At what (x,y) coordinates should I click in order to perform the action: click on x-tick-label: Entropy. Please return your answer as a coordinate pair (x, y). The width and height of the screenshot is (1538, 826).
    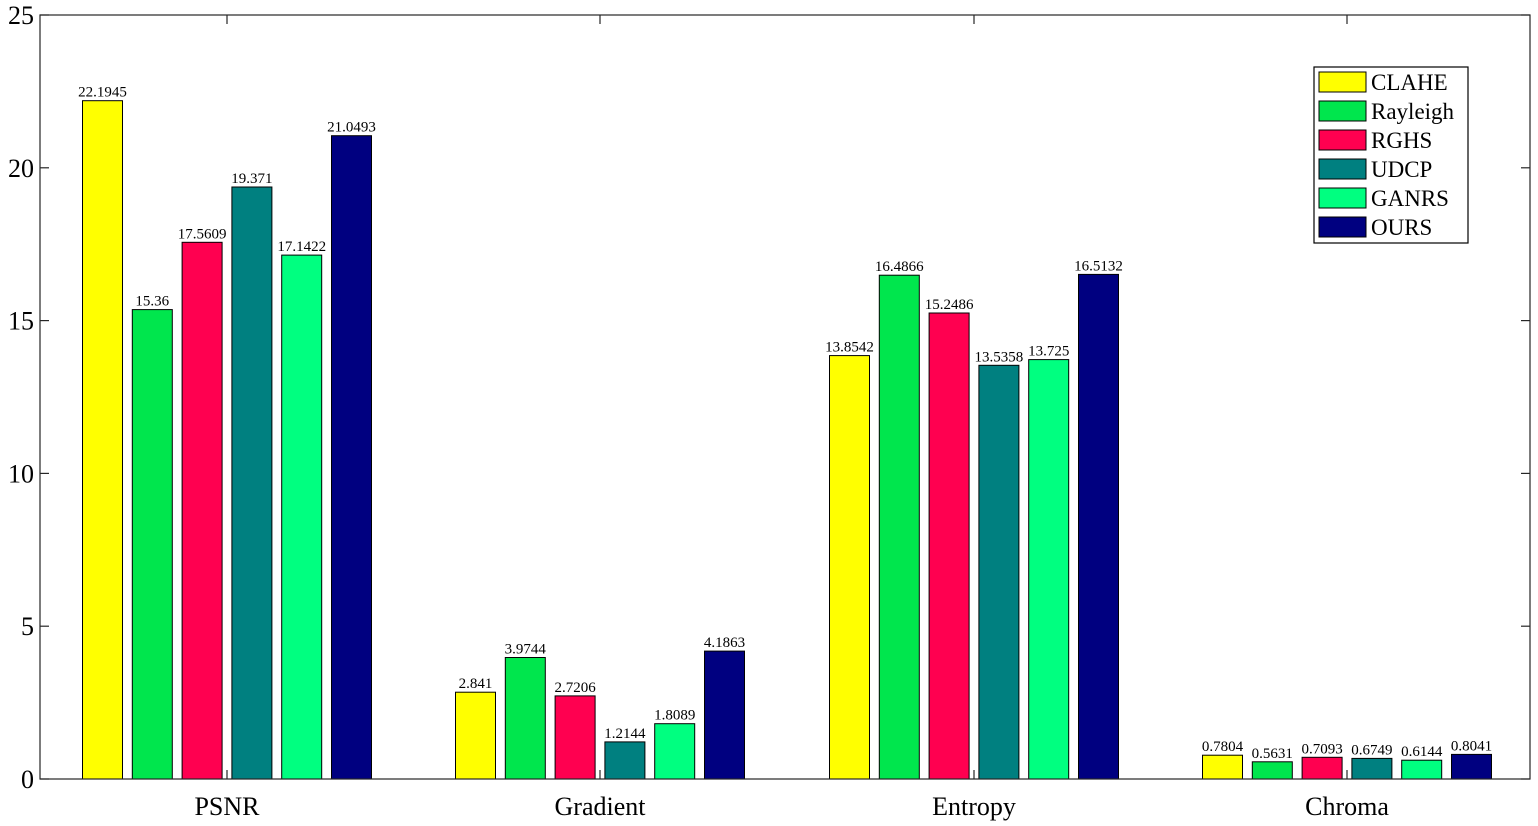
    Looking at the image, I should click on (974, 806).